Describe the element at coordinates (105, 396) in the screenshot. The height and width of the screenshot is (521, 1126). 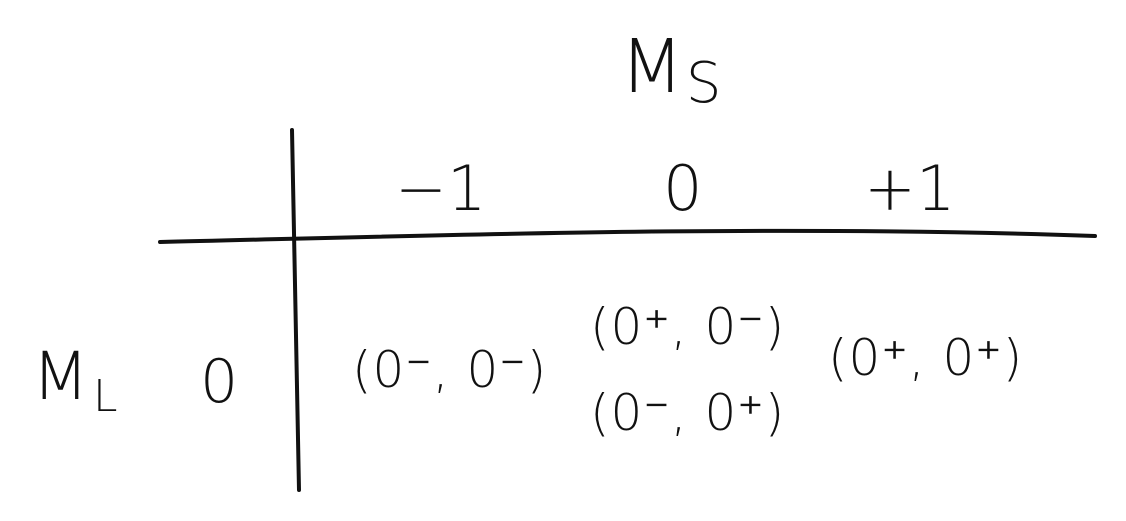
I see `ml-subscript: L` at that location.